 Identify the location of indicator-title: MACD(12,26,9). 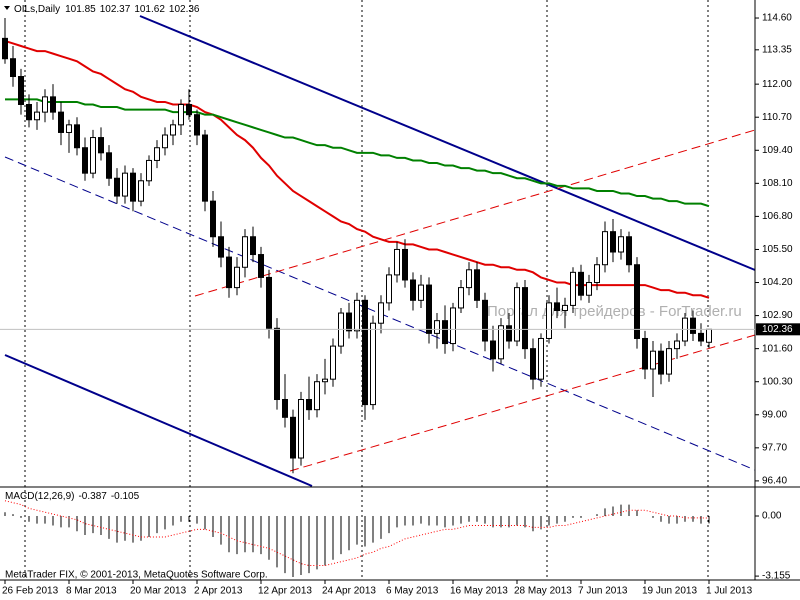
(39, 496).